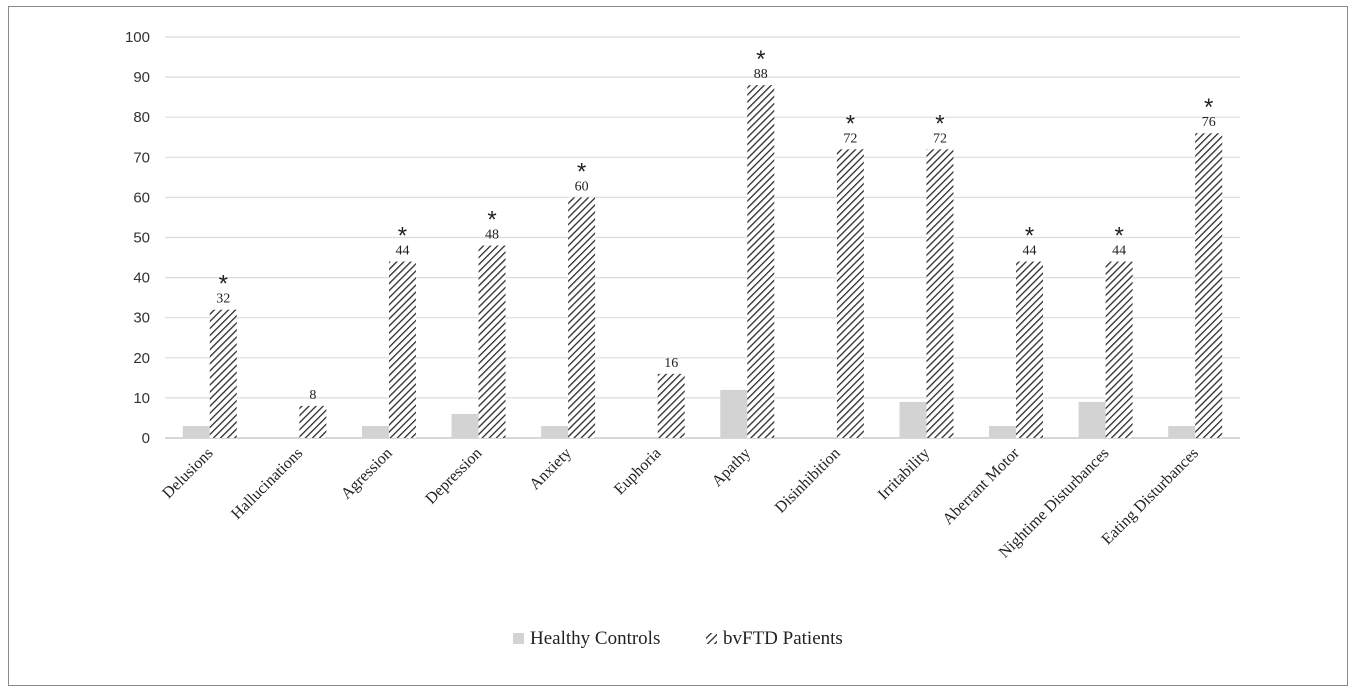 This screenshot has width=1357, height=686. What do you see at coordinates (711, 638) in the screenshot?
I see `legend-swatch-bvftd-patients` at bounding box center [711, 638].